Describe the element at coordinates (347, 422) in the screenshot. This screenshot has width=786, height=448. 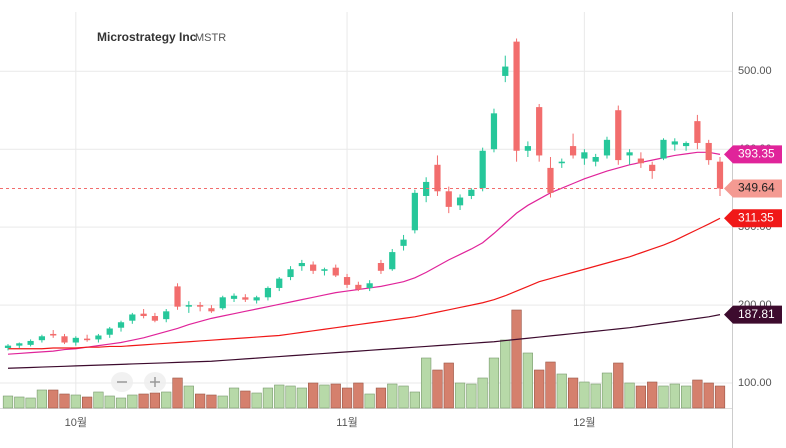
I see `x-tick-label: 11월` at that location.